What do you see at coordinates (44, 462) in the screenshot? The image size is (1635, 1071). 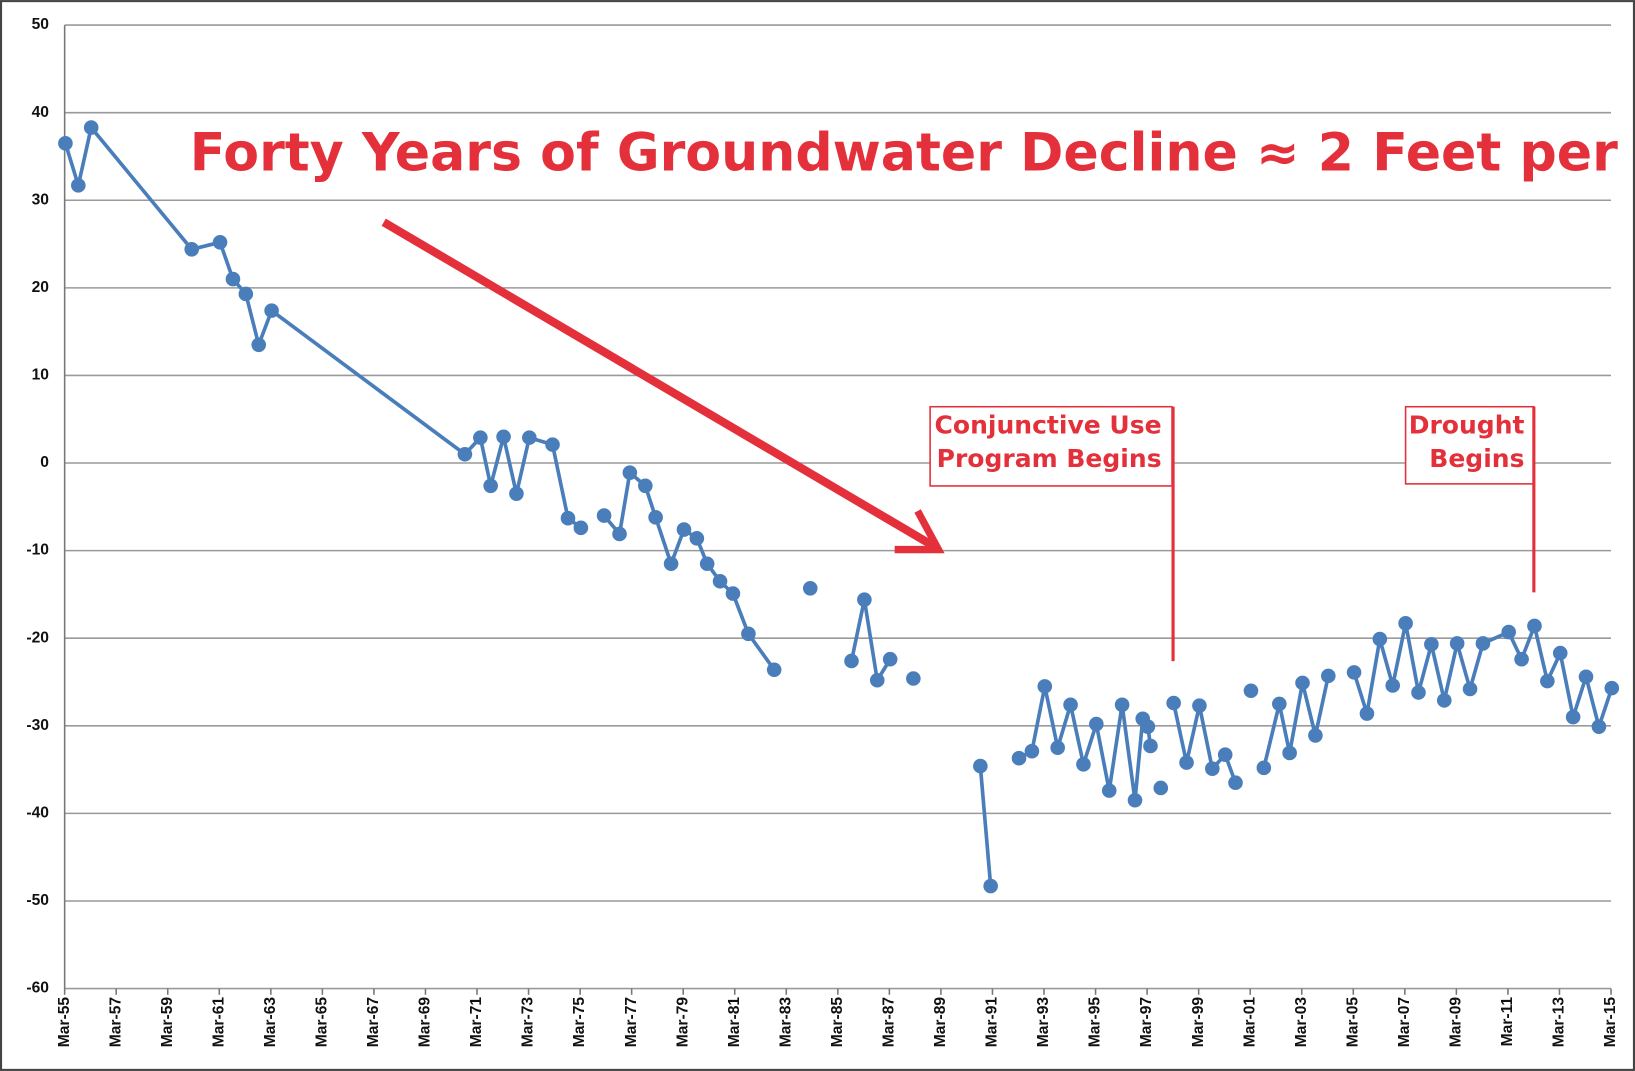 I see `y-tick-label: 0` at bounding box center [44, 462].